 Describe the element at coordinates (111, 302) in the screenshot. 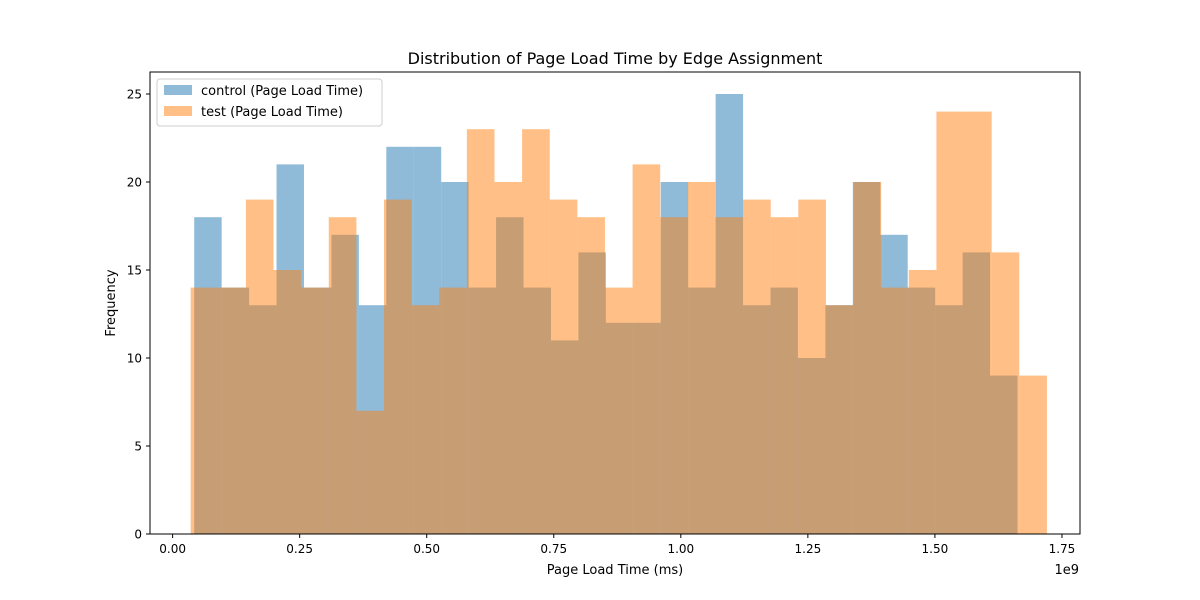

I see `y-axis-label: Frequency` at that location.